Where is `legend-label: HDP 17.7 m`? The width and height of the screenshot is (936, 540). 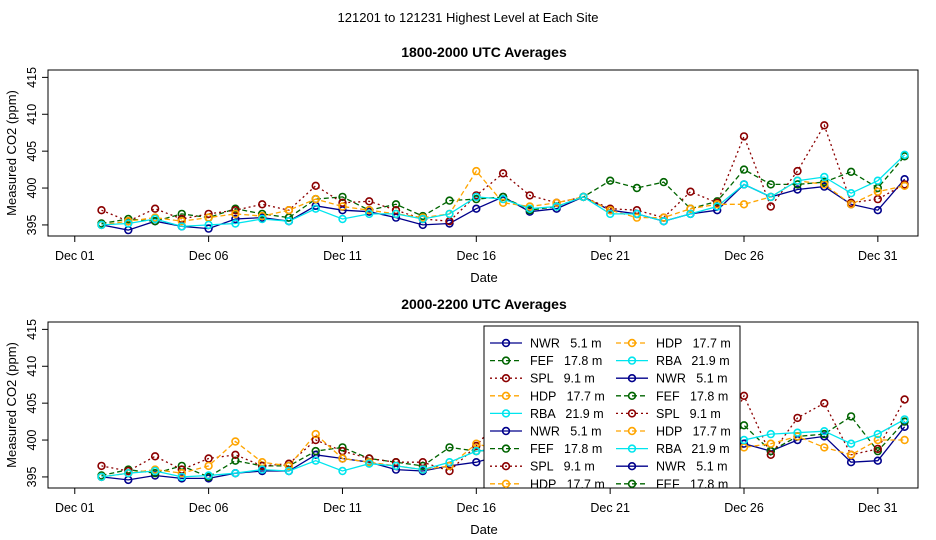 legend-label: HDP 17.7 m is located at coordinates (567, 484).